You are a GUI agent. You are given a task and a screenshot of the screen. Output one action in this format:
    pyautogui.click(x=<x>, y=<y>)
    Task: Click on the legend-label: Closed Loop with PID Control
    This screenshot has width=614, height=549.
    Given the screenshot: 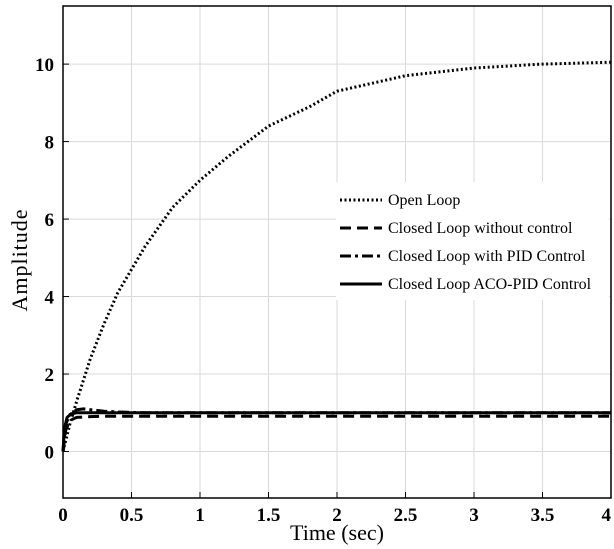 What is the action you would take?
    pyautogui.click(x=487, y=256)
    